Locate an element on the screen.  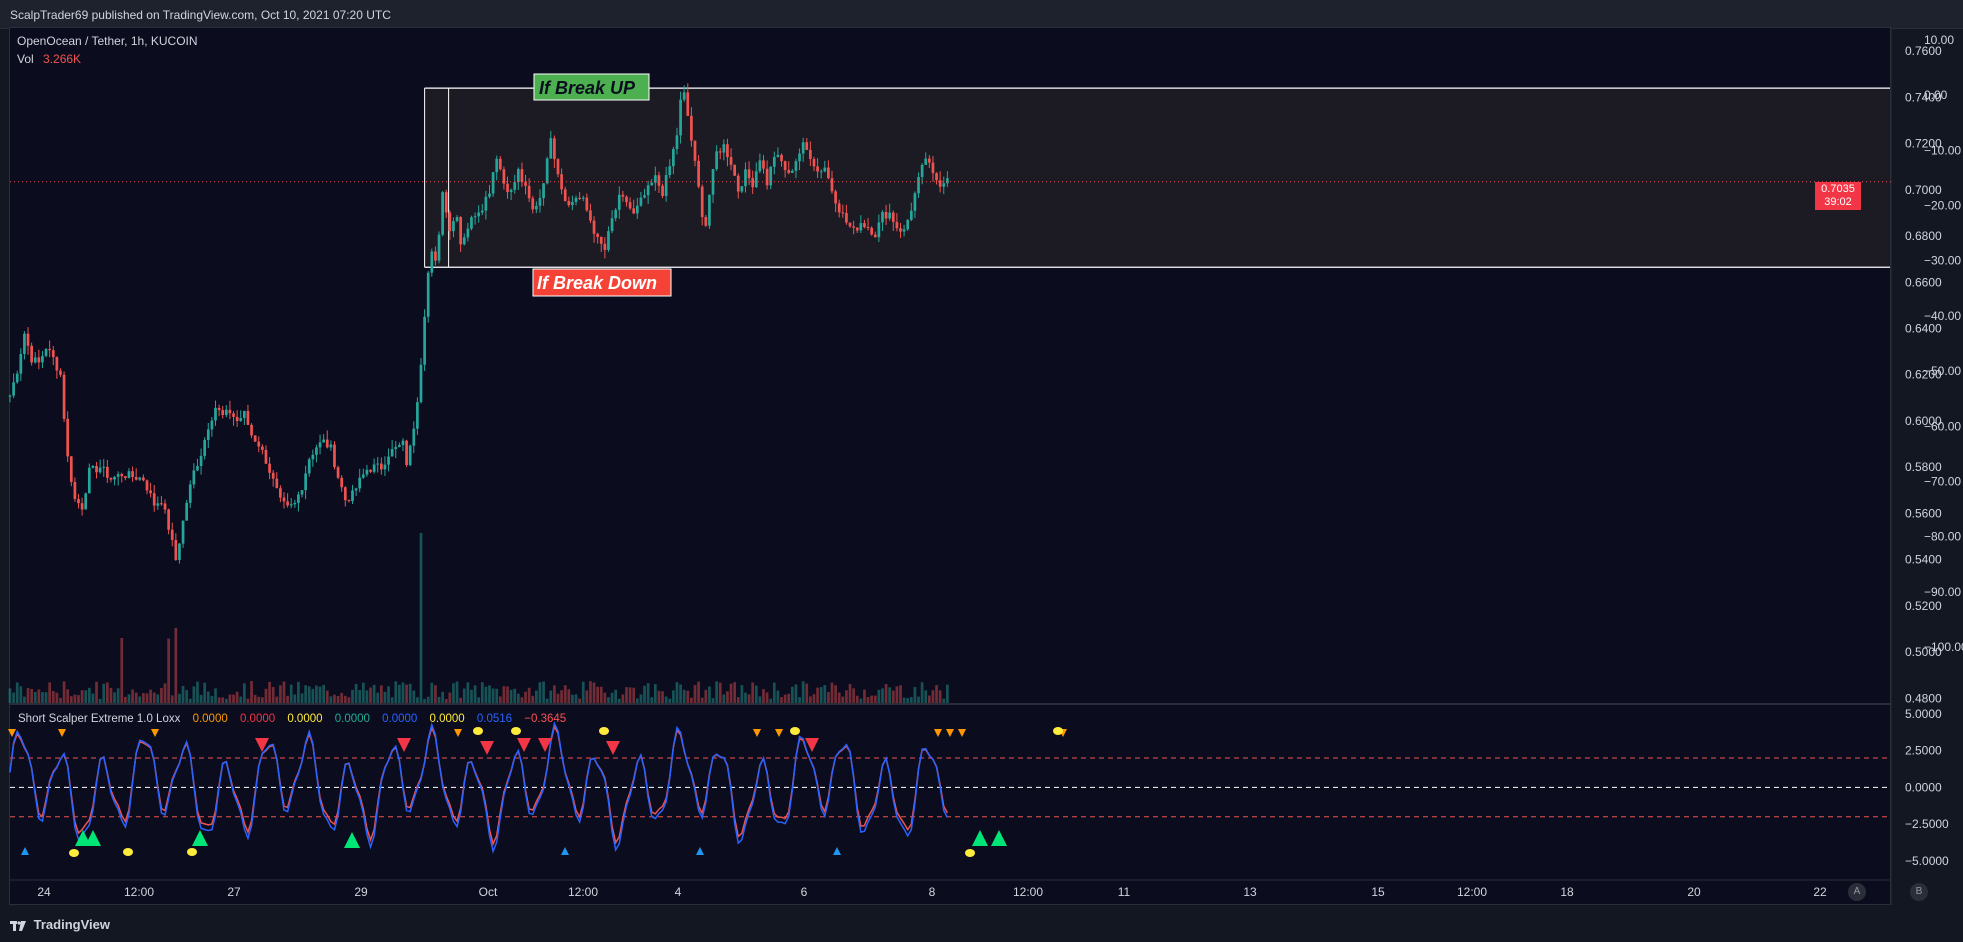
price-tick-label: 0.5000 is located at coordinates (1923, 652).